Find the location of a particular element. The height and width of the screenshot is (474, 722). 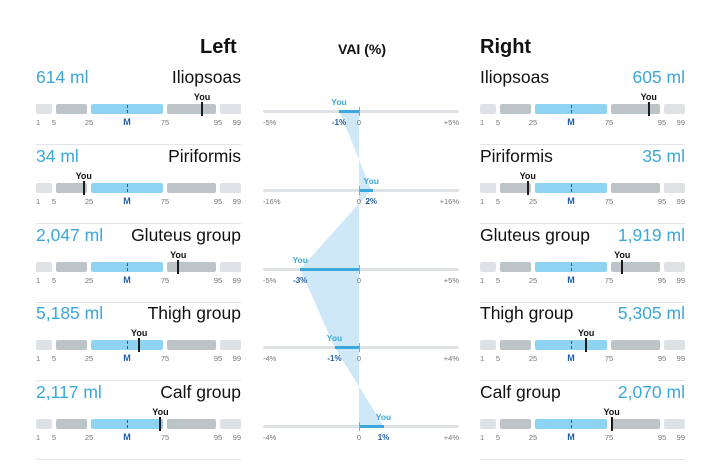

muscle-panel-left: 2,047 ml Gluteus group M You 1 5 25 75 95 99 is located at coordinates (138, 263).